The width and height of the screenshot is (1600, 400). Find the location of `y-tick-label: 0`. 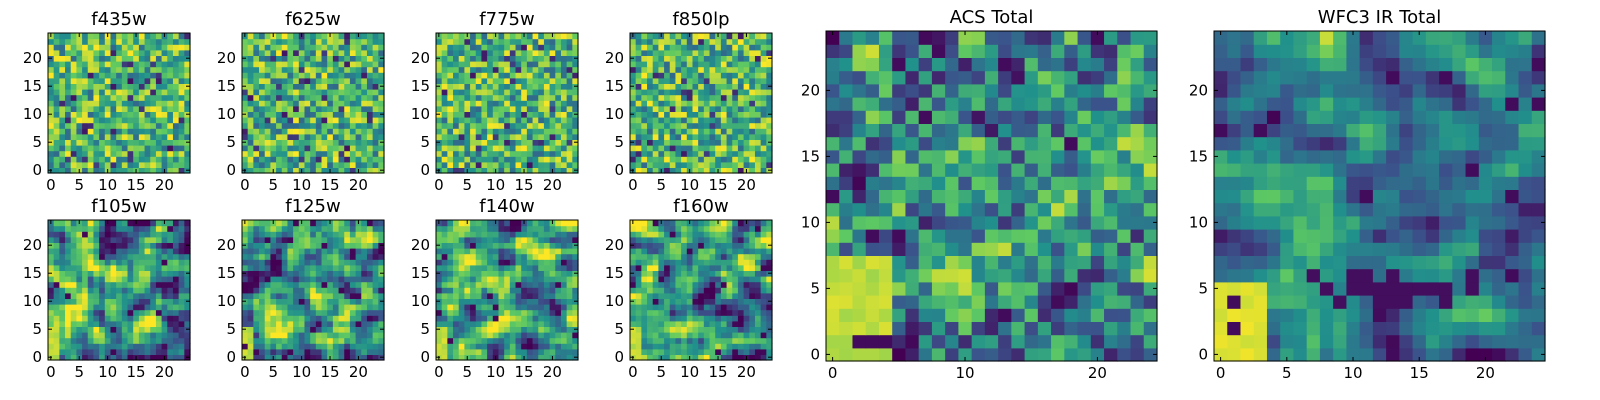

y-tick-label: 0 is located at coordinates (231, 357).